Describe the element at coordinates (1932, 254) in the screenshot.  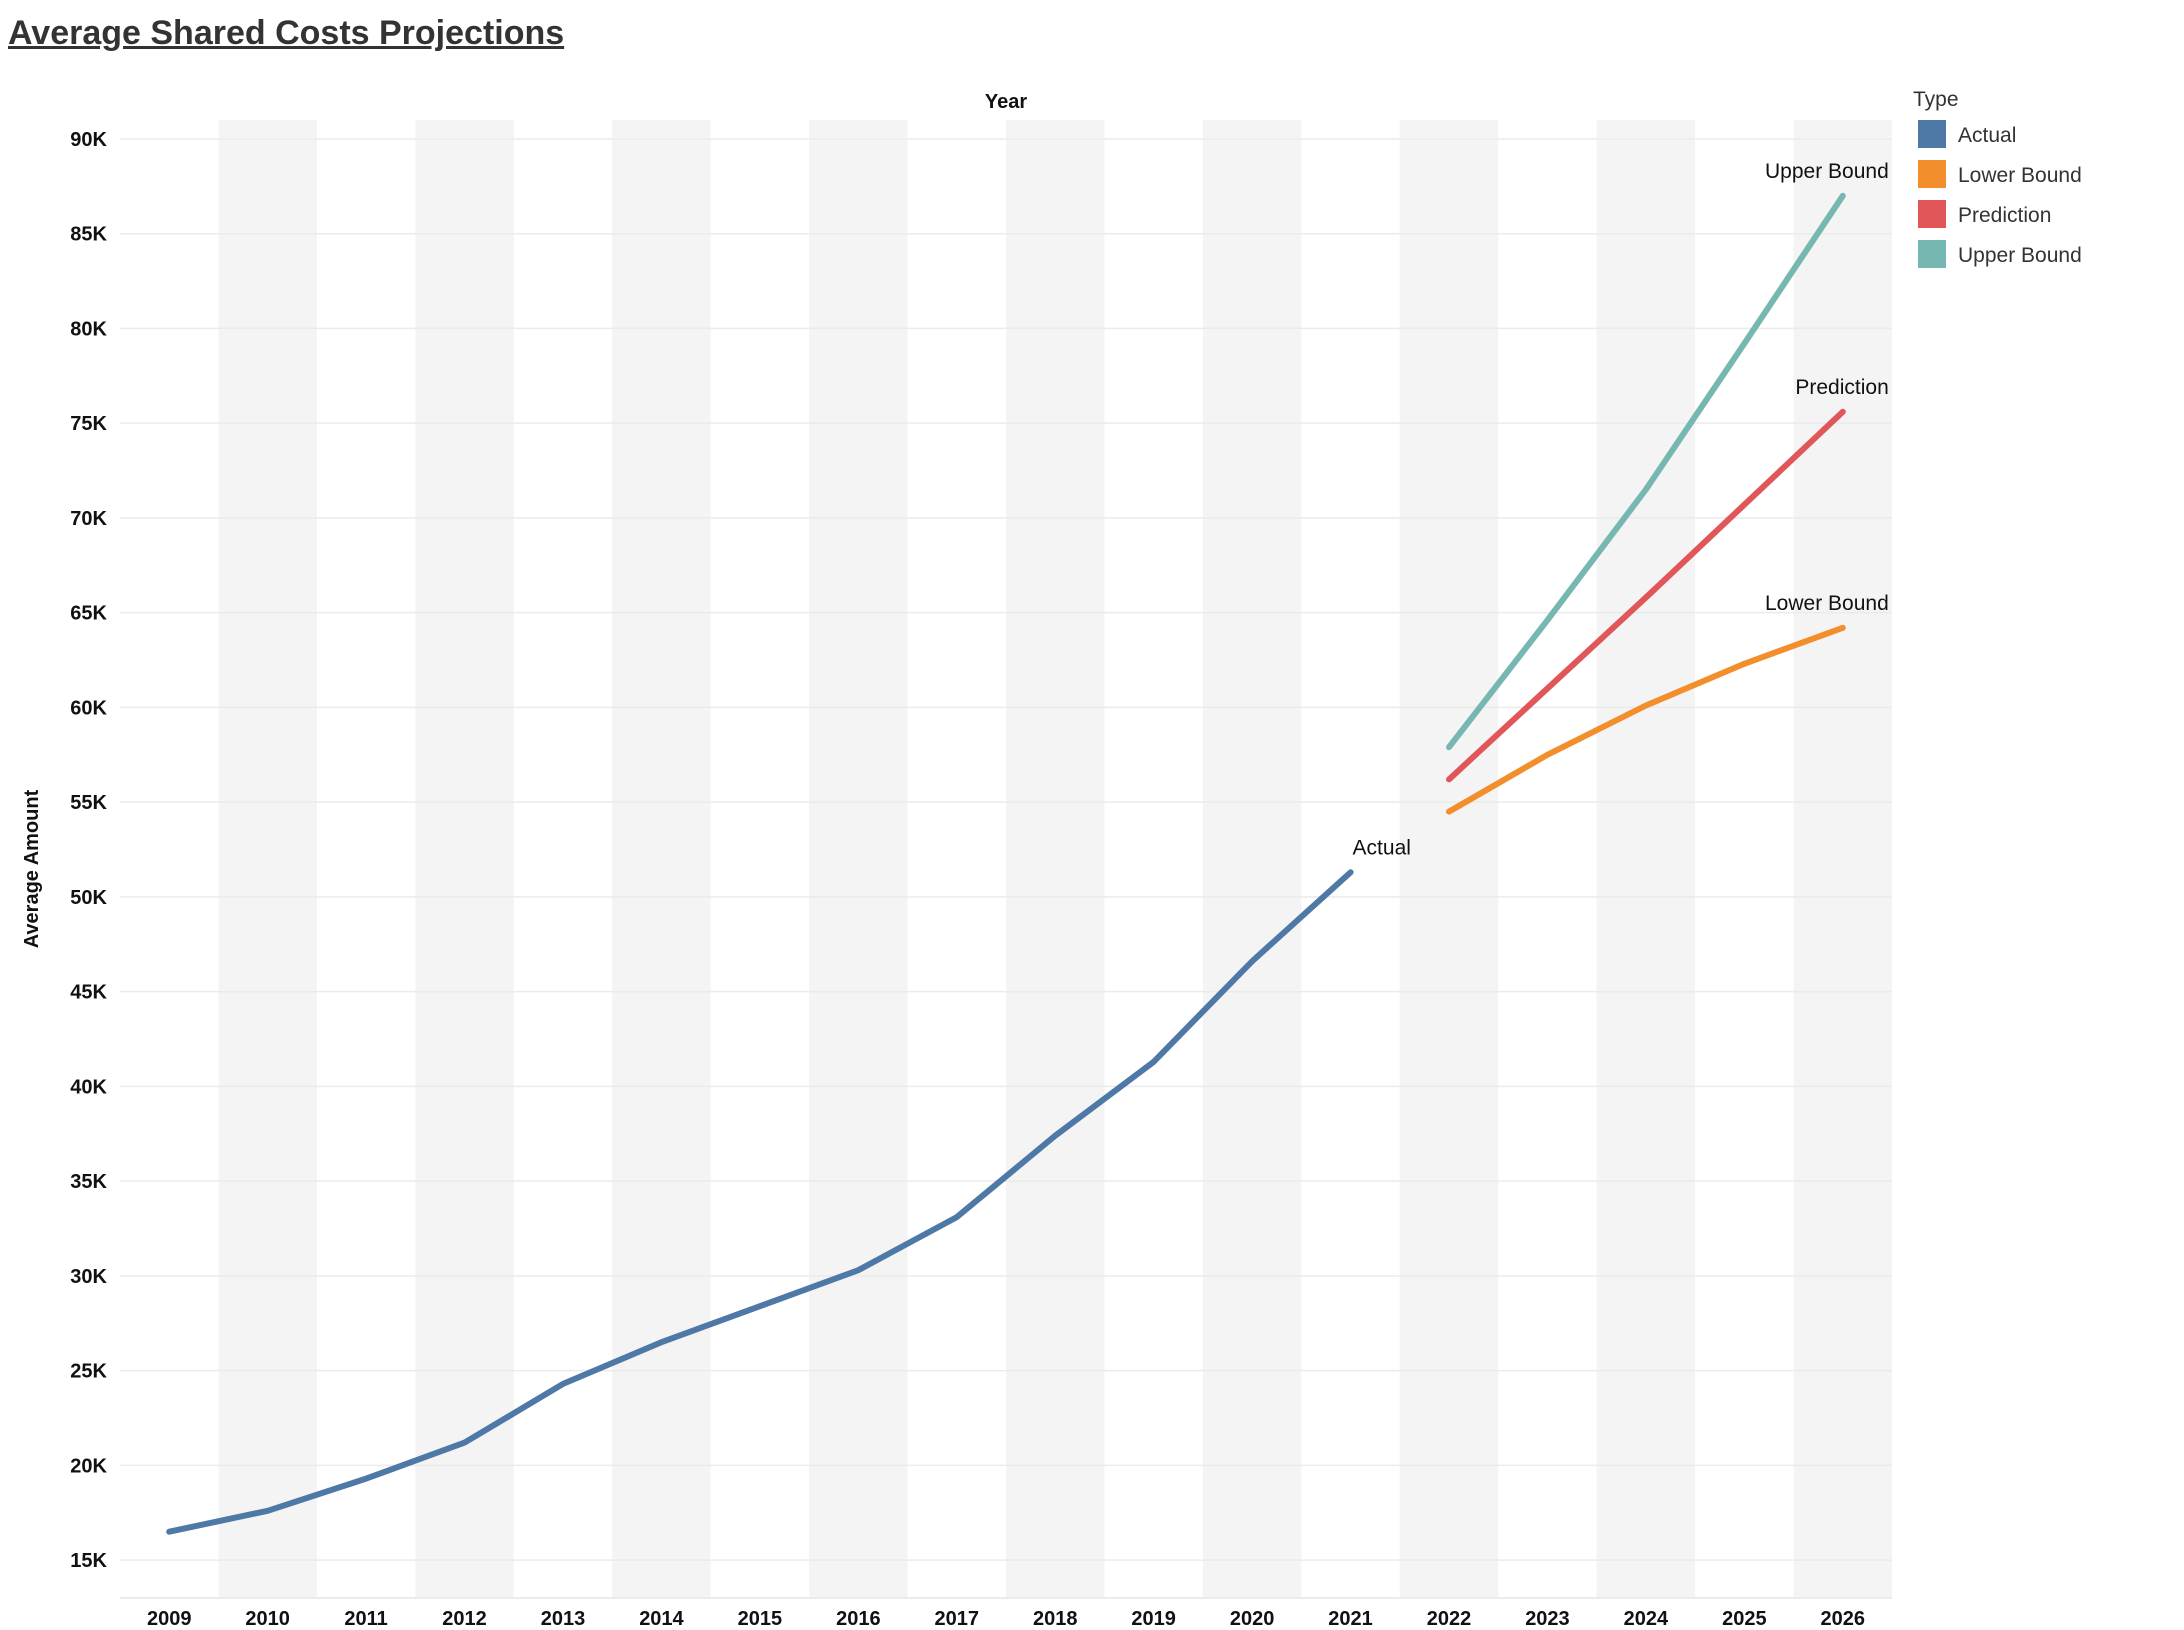
I see `legend-swatch-upper-bound` at that location.